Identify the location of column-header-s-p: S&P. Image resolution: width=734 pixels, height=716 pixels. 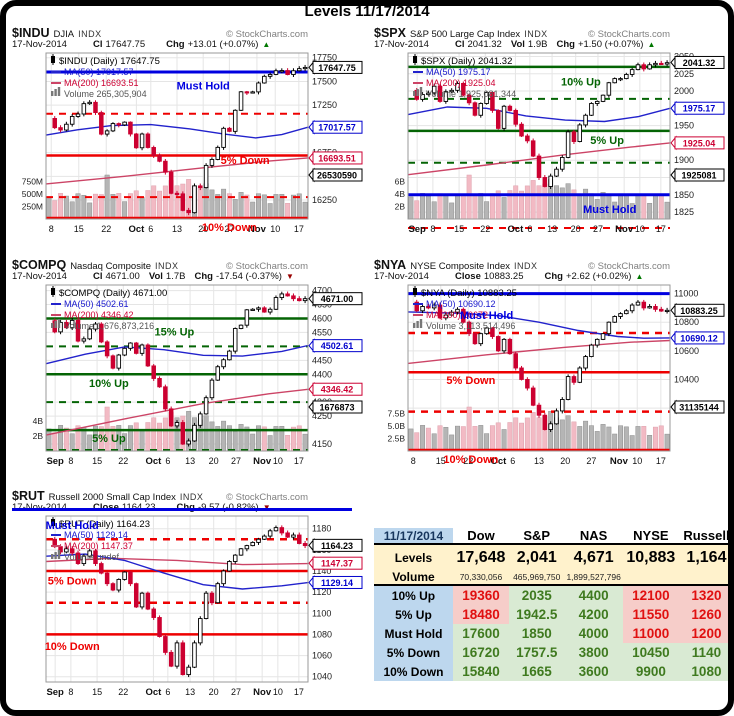
(537, 536).